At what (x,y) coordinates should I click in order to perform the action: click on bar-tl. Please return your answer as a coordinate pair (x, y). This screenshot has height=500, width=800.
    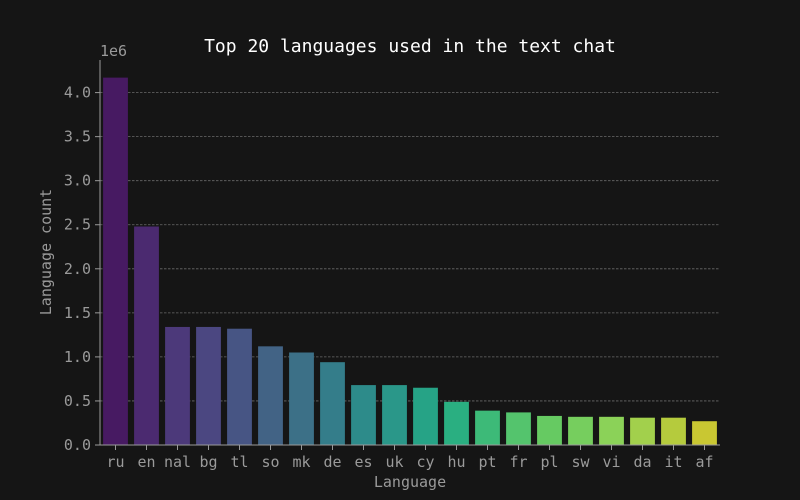
    Looking at the image, I should click on (239, 386).